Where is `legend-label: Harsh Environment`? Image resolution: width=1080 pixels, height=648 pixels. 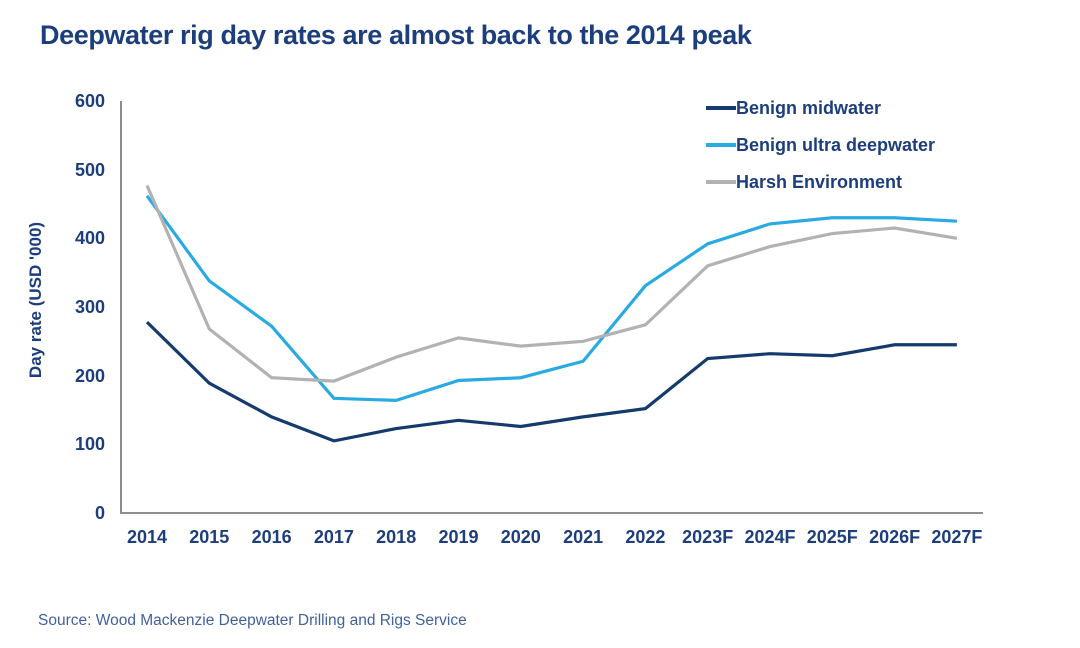 legend-label: Harsh Environment is located at coordinates (819, 181).